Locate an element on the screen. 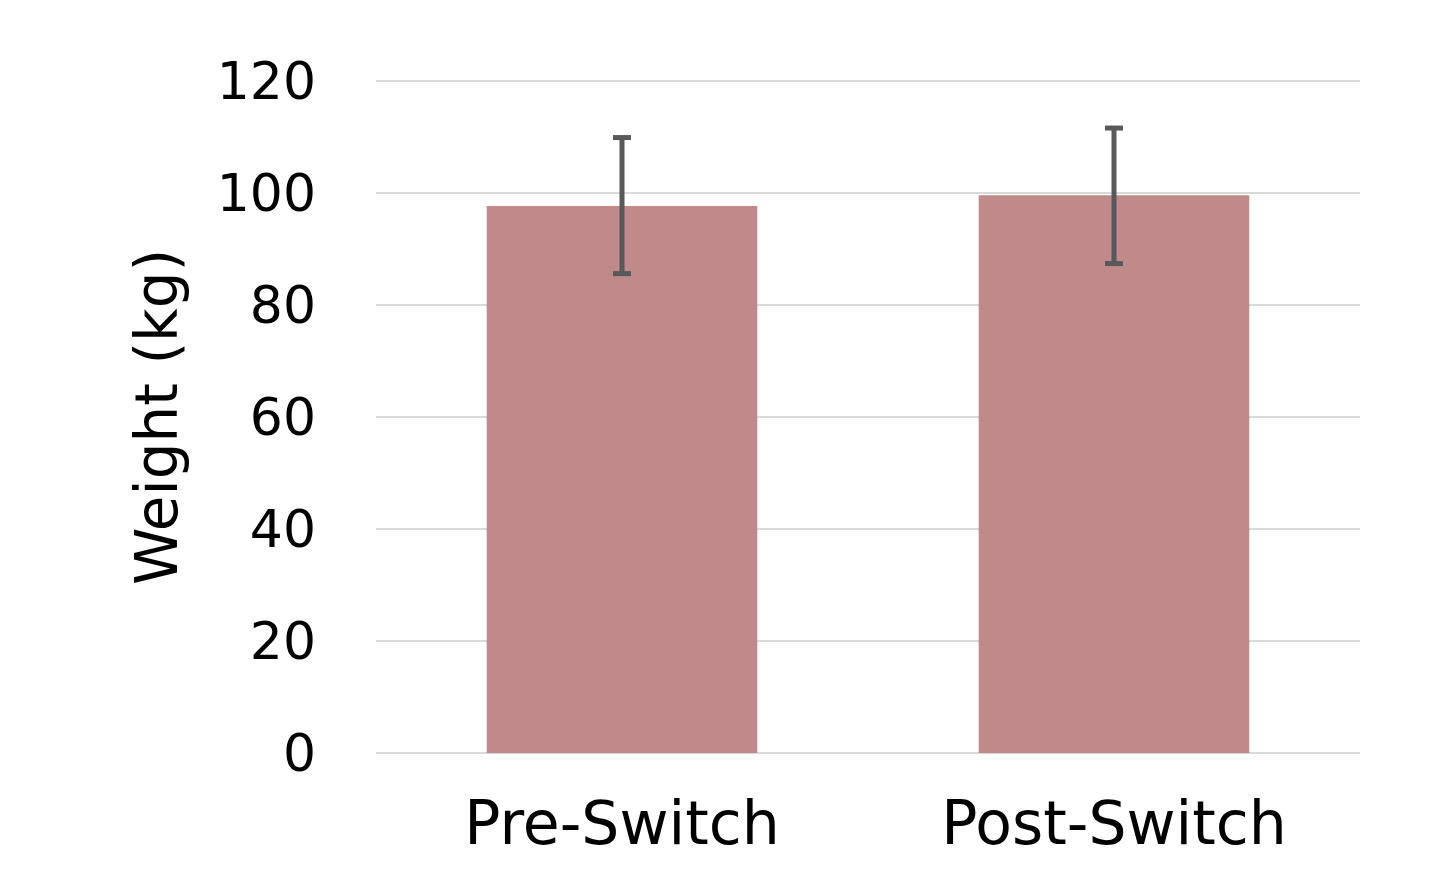 The image size is (1441, 893). y-tick-label: 40 is located at coordinates (282, 529).